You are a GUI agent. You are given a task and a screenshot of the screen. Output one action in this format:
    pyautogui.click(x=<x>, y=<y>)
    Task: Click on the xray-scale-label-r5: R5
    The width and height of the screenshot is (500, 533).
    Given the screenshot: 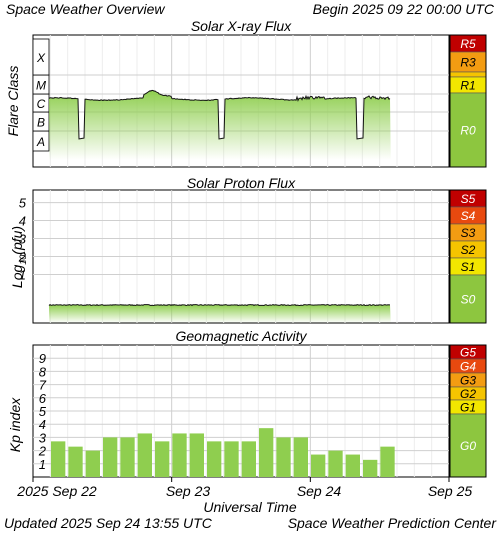 What is the action you would take?
    pyautogui.click(x=468, y=44)
    